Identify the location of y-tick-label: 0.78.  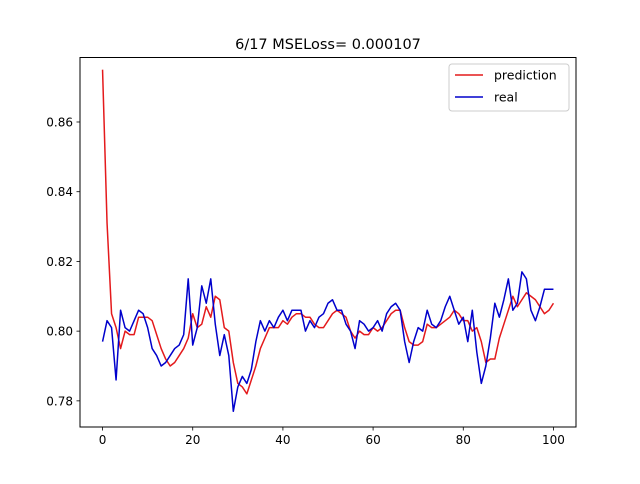
(59, 401).